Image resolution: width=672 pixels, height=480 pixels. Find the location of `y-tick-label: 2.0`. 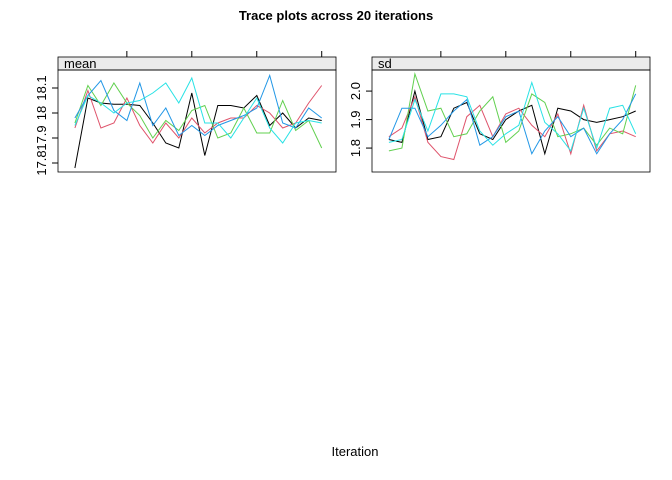

y-tick-label: 2.0 is located at coordinates (355, 91).